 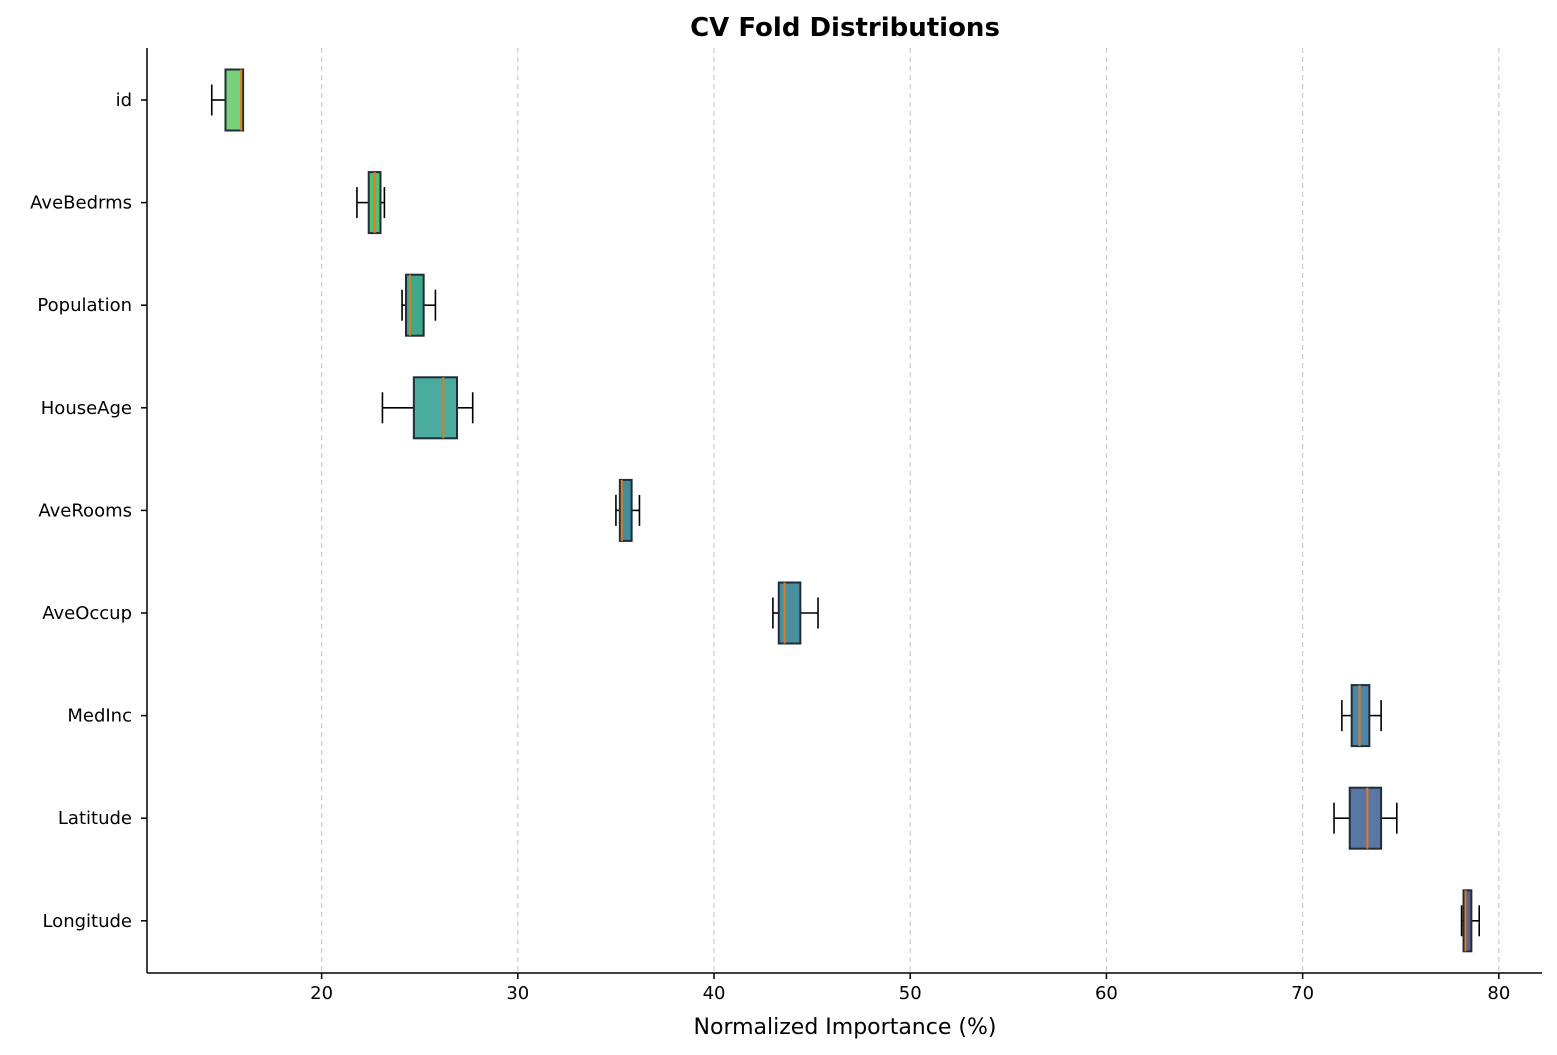 What do you see at coordinates (84, 305) in the screenshot?
I see `y-tick-label-population: Population` at bounding box center [84, 305].